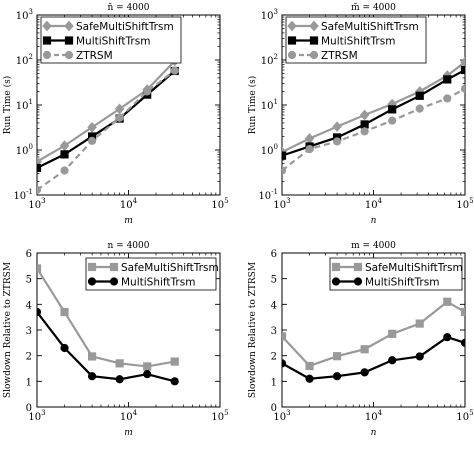 Image resolution: width=474 pixels, height=463 pixels. What do you see at coordinates (274, 305) in the screenshot?
I see `y-tick-label: 4` at bounding box center [274, 305].